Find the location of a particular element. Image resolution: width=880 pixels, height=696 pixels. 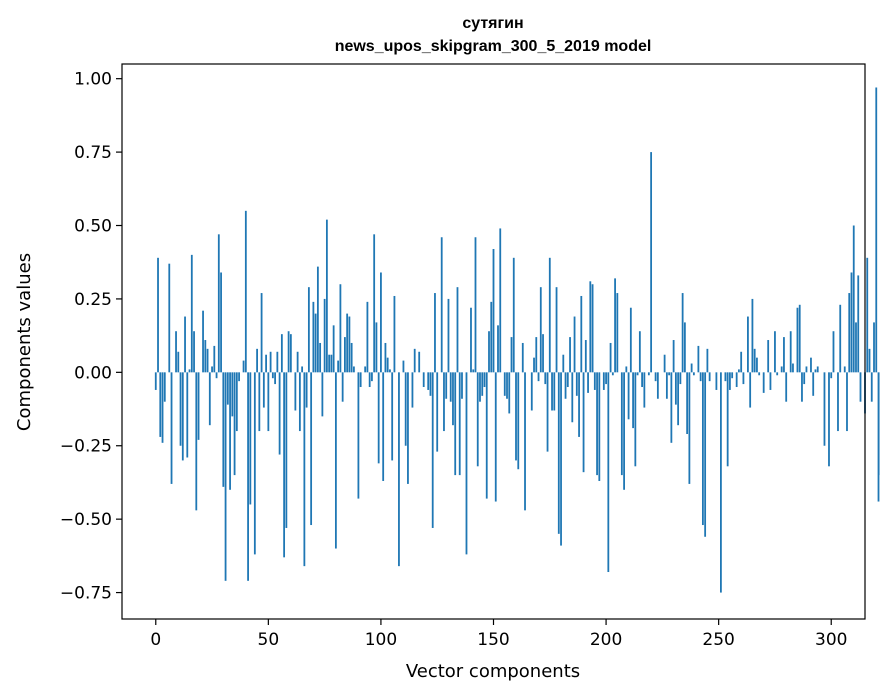

x-tick-label: 300 is located at coordinates (831, 640).